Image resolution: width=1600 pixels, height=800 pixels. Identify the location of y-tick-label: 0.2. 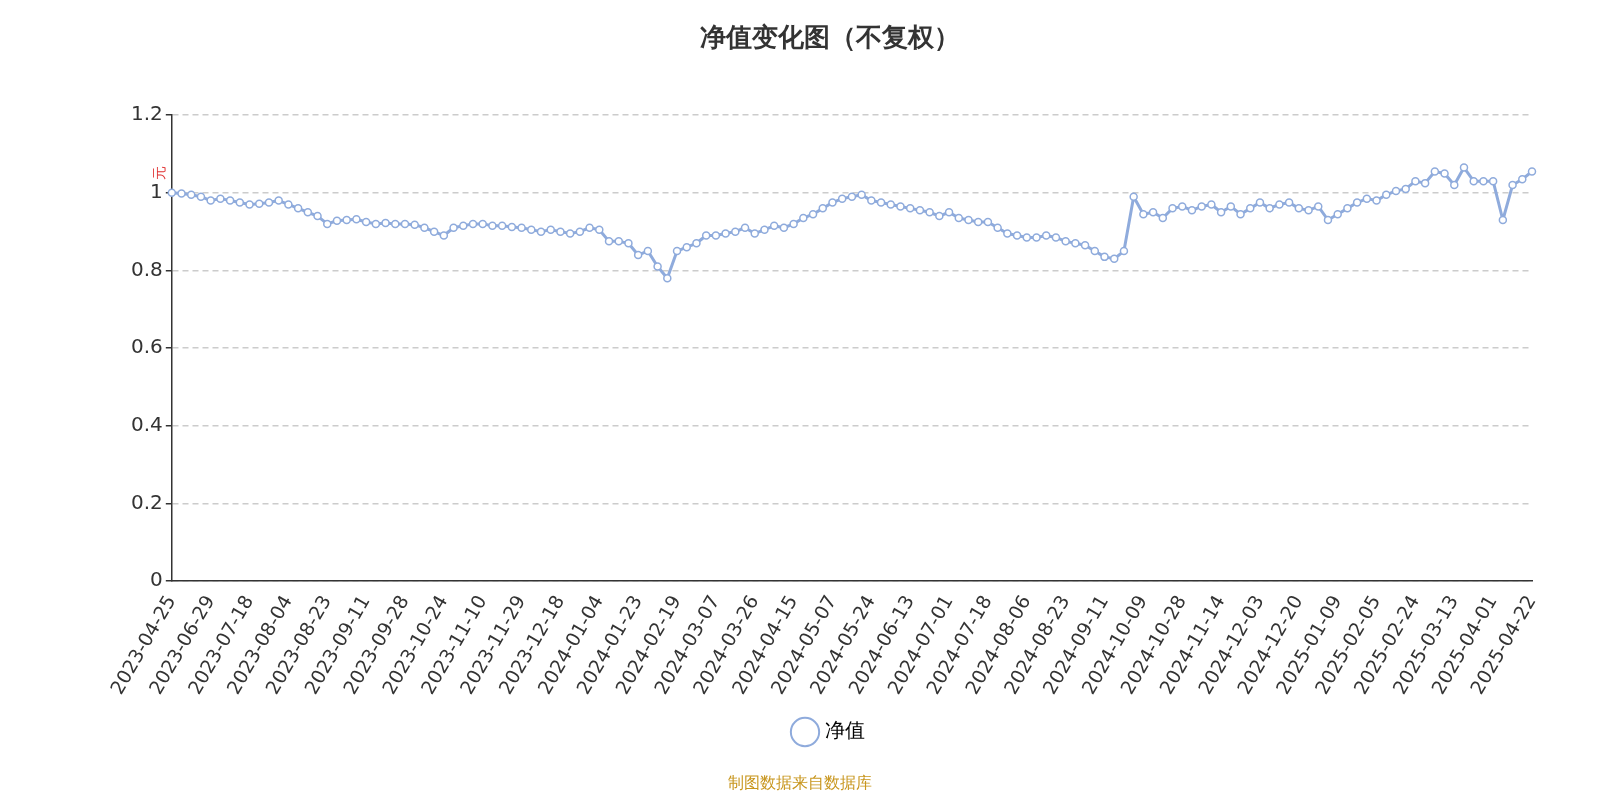
(146, 501).